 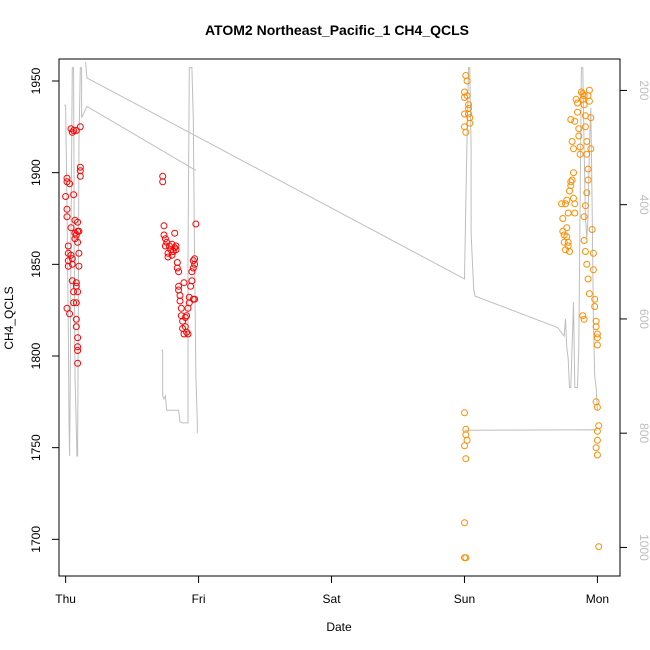 What do you see at coordinates (643, 547) in the screenshot?
I see `y2-tick-label-4: 1000` at bounding box center [643, 547].